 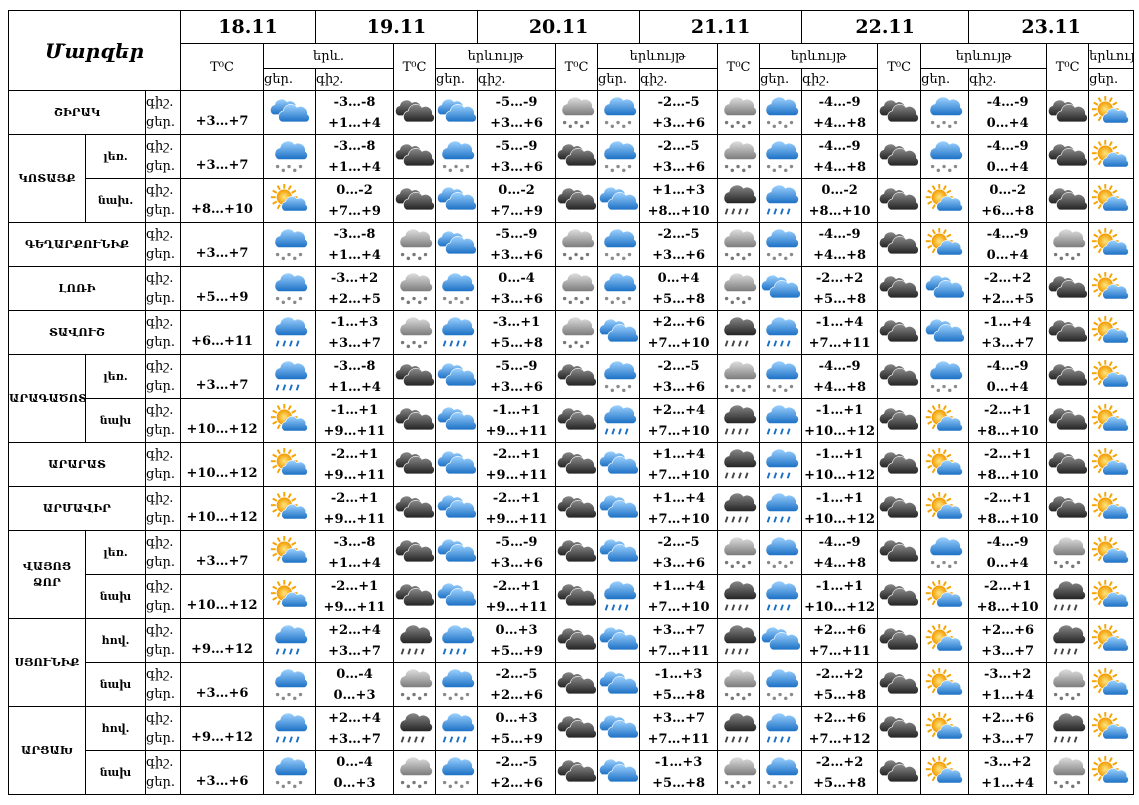 I want to click on temperature: -4…-9 +4…+8, so click(x=840, y=156).